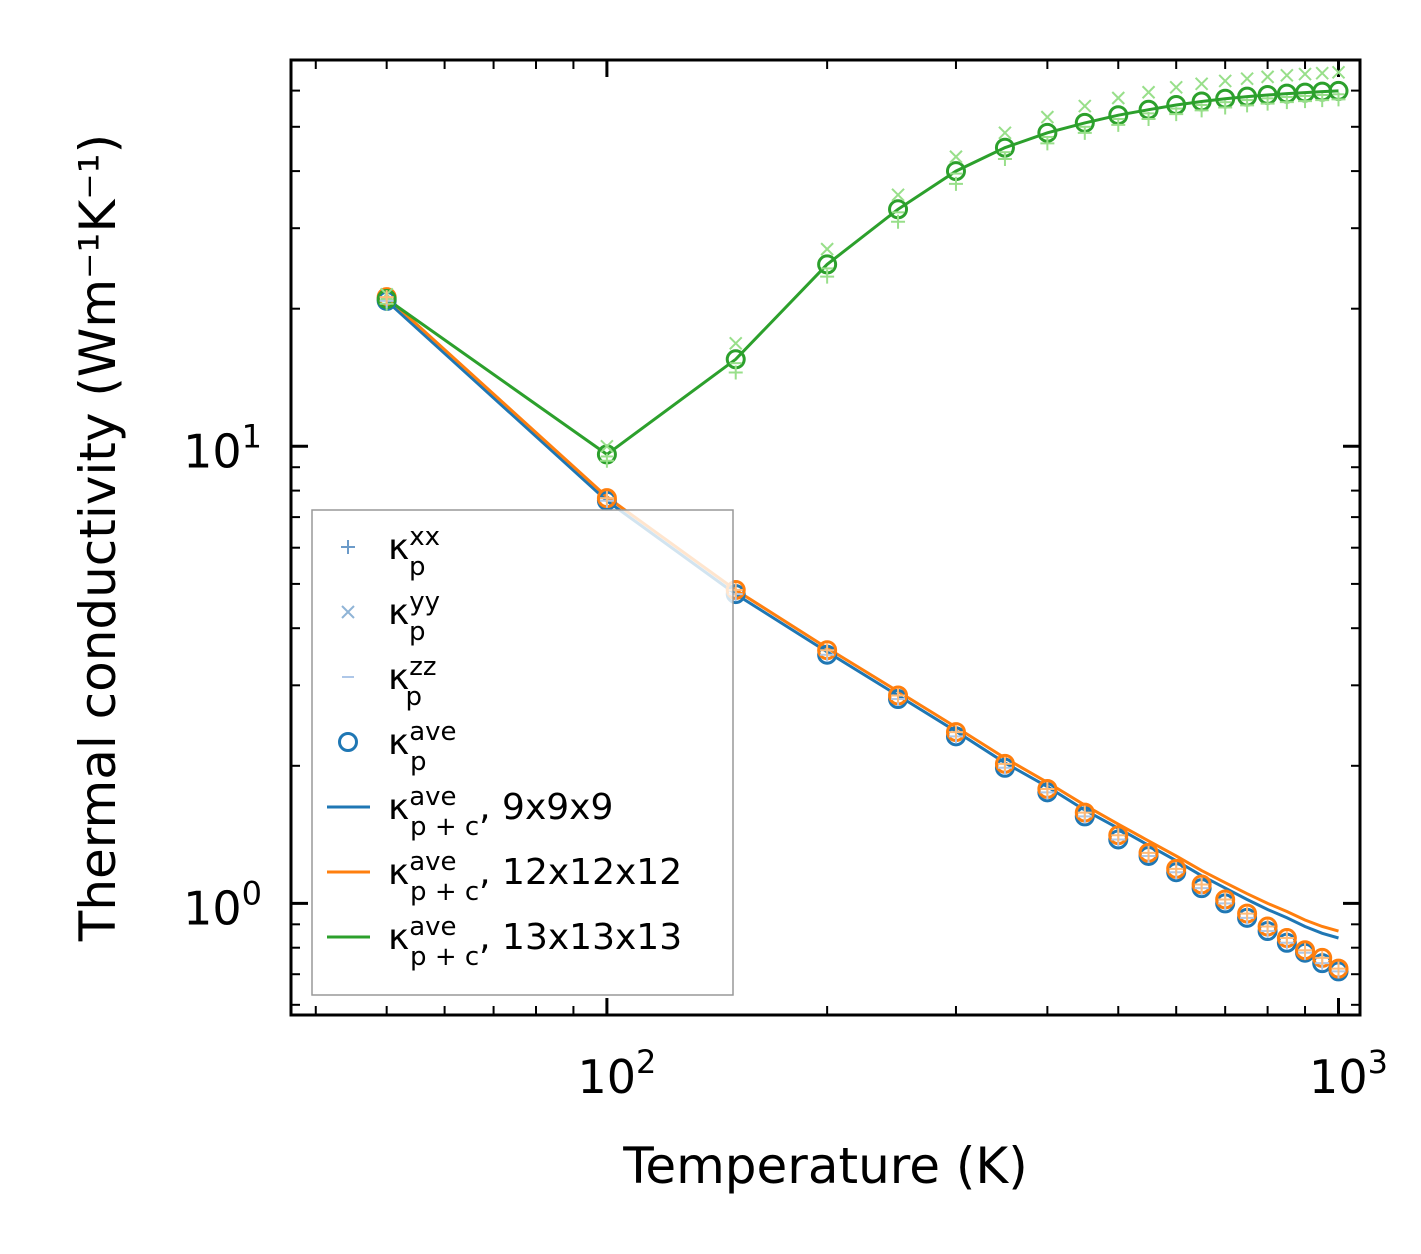 This screenshot has height=1254, width=1421. What do you see at coordinates (414, 552) in the screenshot?
I see `legend-label: κxx p` at bounding box center [414, 552].